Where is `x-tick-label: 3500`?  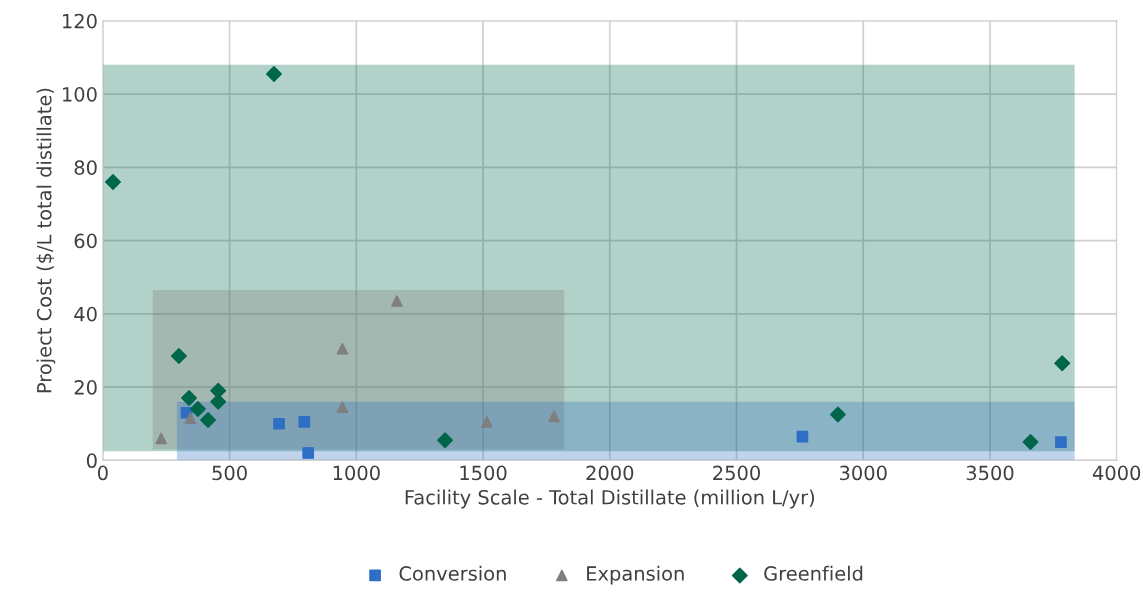 x-tick-label: 3500 is located at coordinates (990, 473).